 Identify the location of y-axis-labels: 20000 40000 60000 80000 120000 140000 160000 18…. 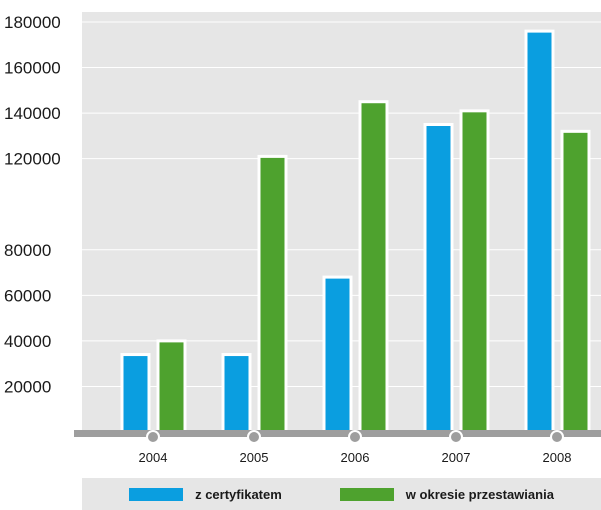
(32, 204).